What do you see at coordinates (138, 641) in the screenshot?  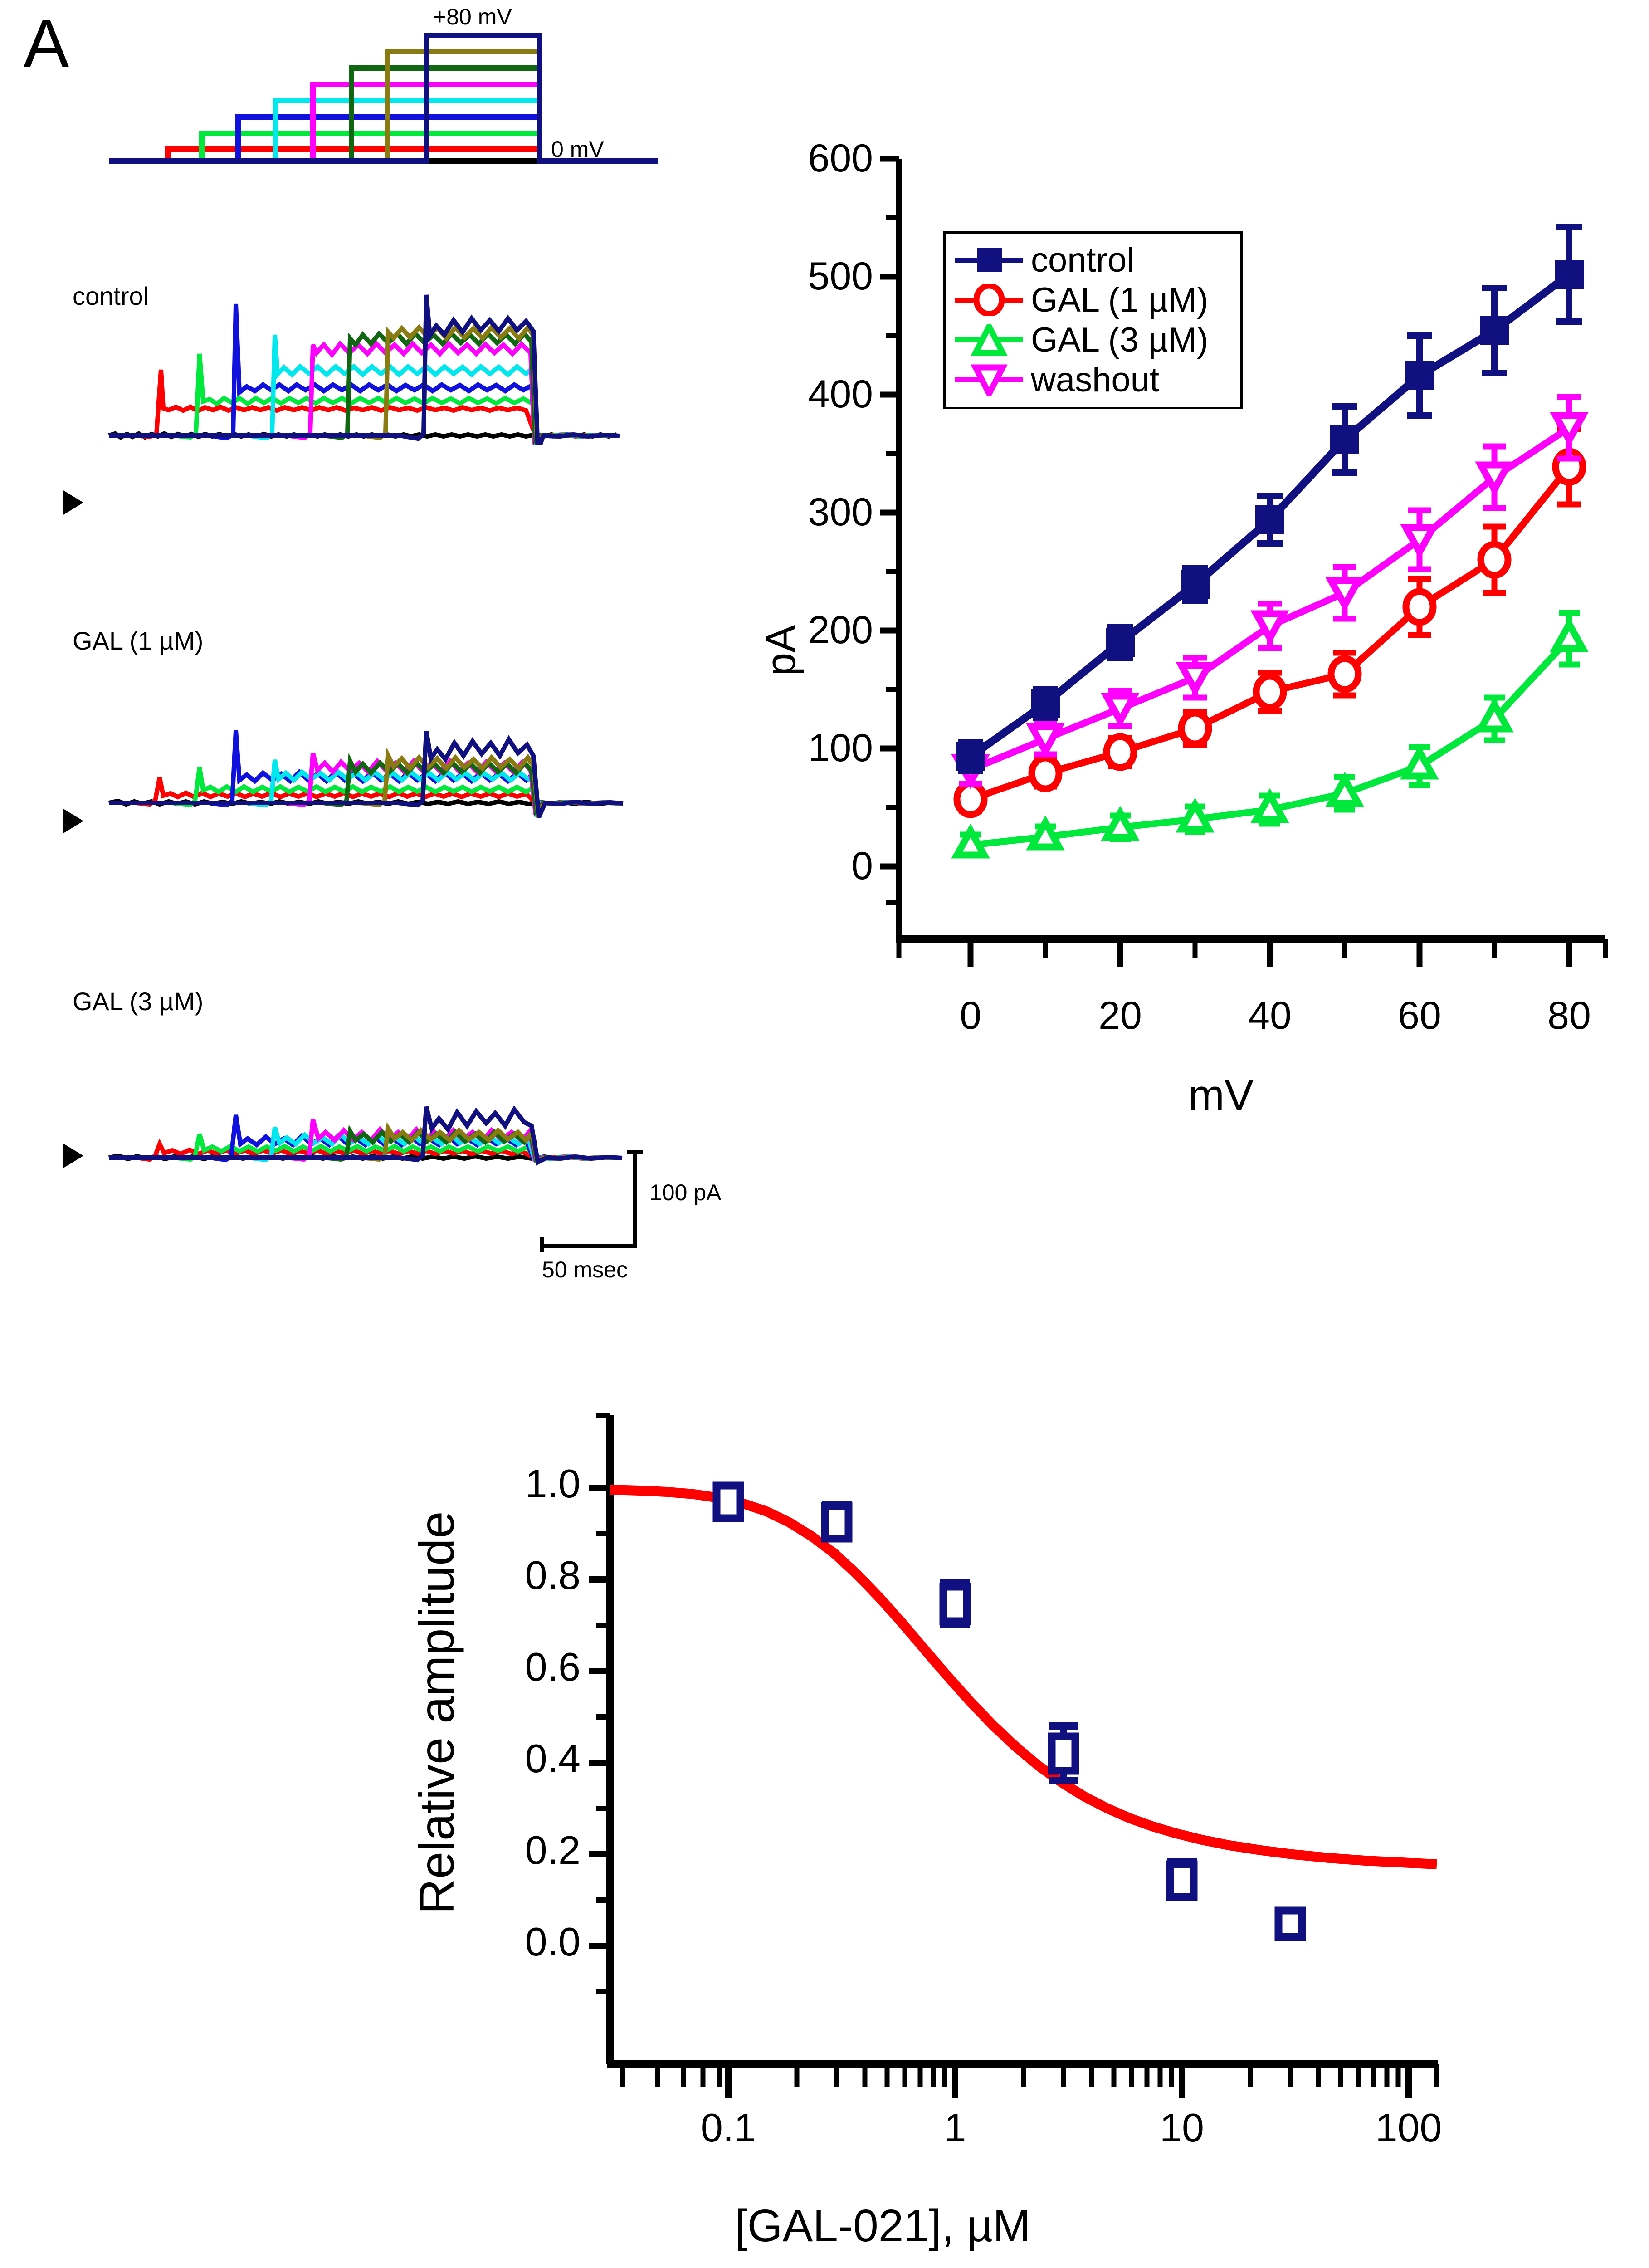 I see `trace-label-gal1: GAL (1 µM)` at bounding box center [138, 641].